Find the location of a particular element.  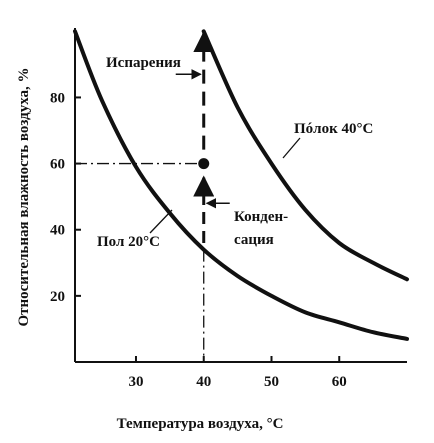

x-tick-label: 60 is located at coordinates (339, 382).